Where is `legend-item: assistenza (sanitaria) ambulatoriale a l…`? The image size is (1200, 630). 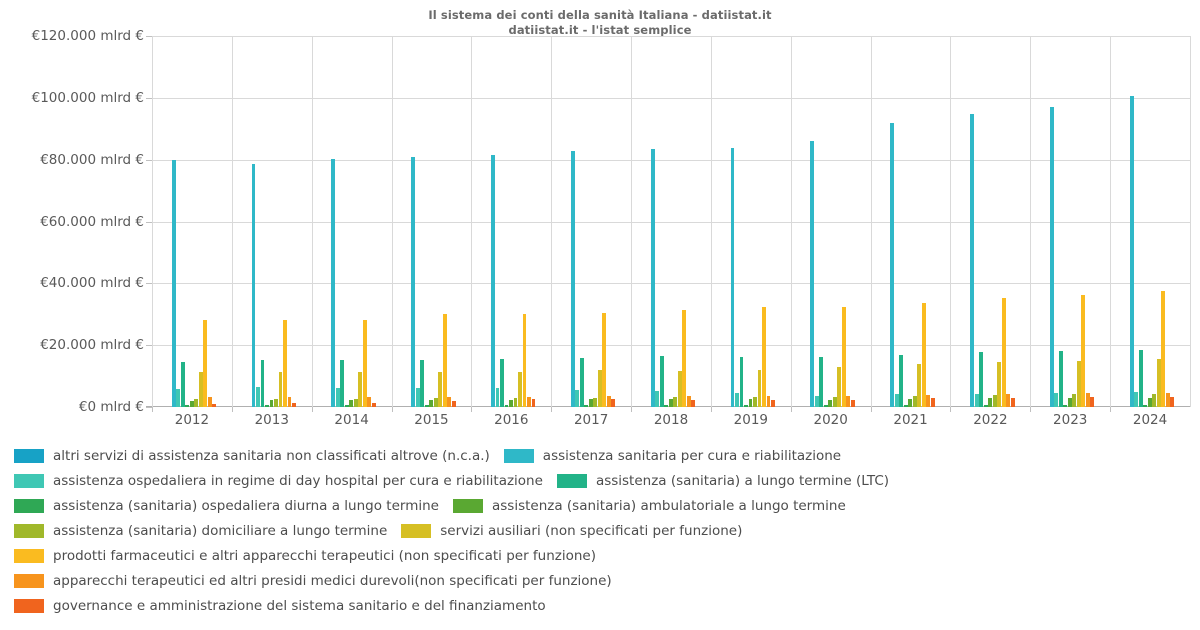
legend-item: assistenza (sanitaria) ambulatoriale a l… is located at coordinates (656, 506).